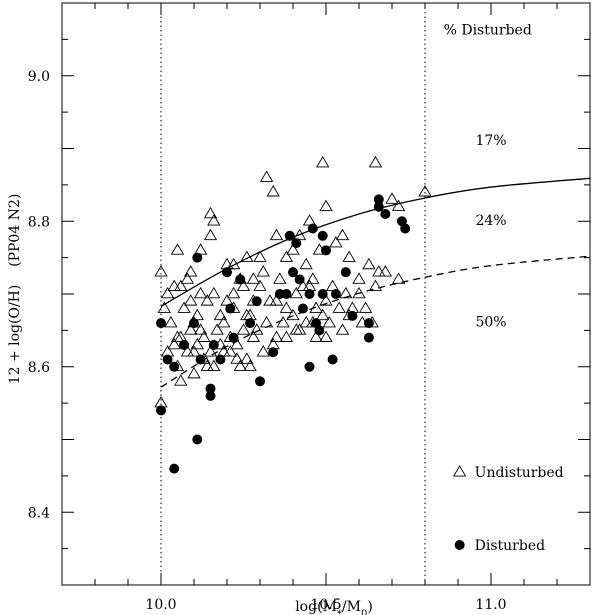 The image size is (592, 615). I want to click on annotation-label: 24%, so click(490, 221).